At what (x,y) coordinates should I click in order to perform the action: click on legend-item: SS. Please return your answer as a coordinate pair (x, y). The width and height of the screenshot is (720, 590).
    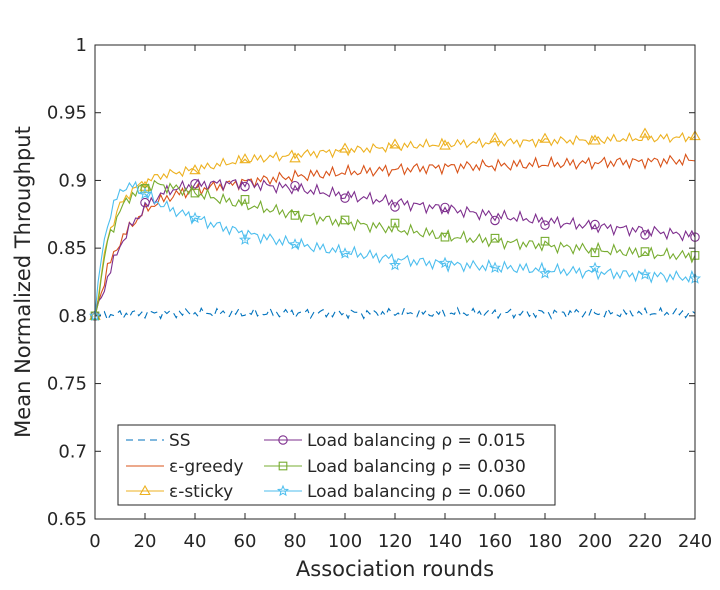
    Looking at the image, I should click on (158, 441).